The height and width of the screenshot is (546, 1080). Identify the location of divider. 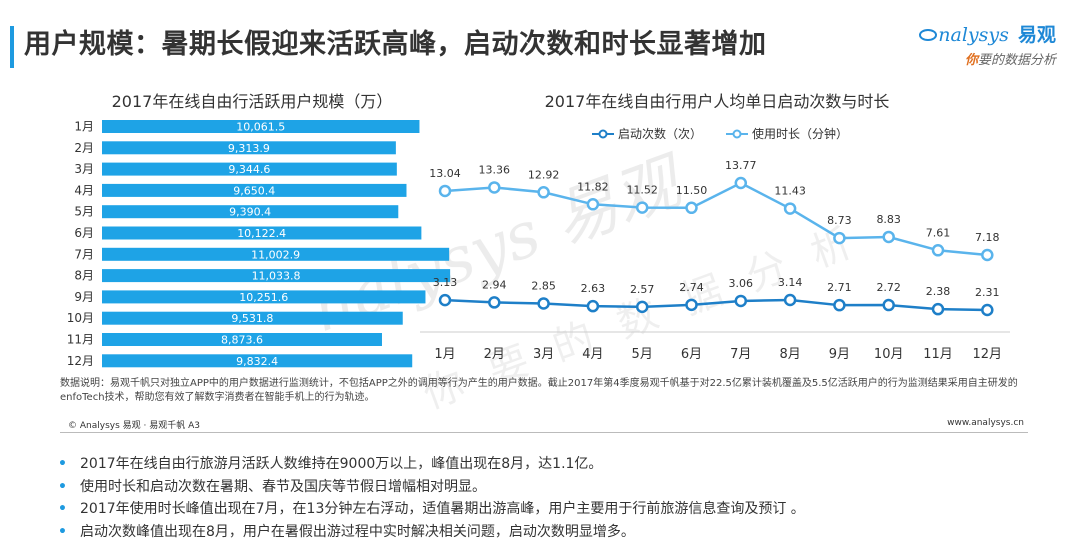
(544, 432).